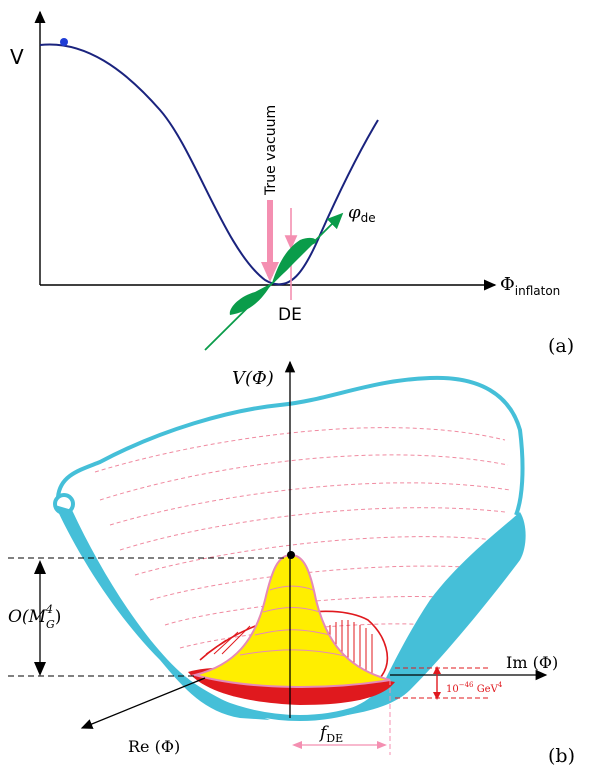  What do you see at coordinates (34, 617) in the screenshot?
I see `b-o-label: O(M4 G)` at bounding box center [34, 617].